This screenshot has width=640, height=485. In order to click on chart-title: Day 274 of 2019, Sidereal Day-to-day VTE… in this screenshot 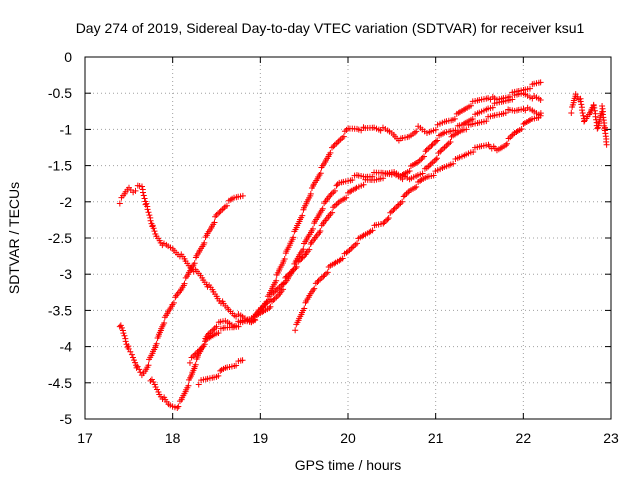, I will do `click(330, 28)`.